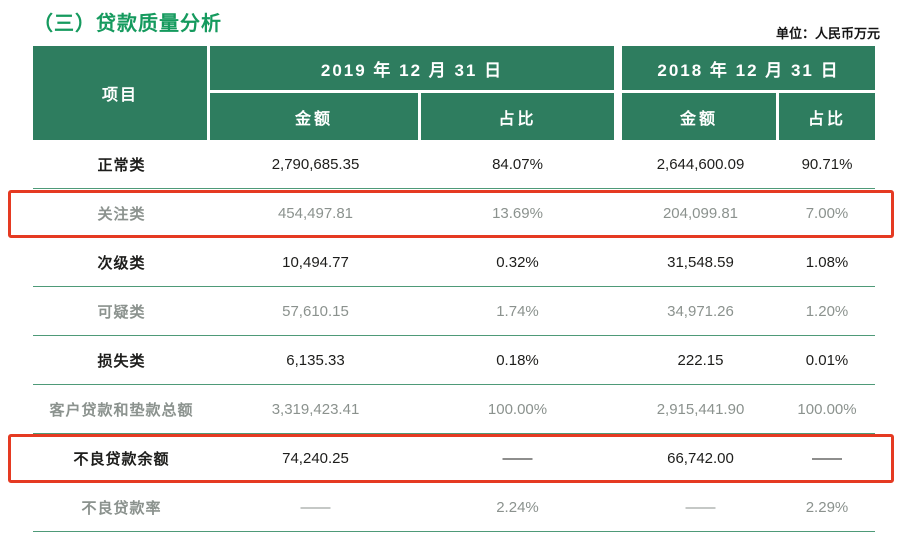 The height and width of the screenshot is (546, 902). What do you see at coordinates (827, 311) in the screenshot?
I see `ratio-2018-cell: 1.20%` at bounding box center [827, 311].